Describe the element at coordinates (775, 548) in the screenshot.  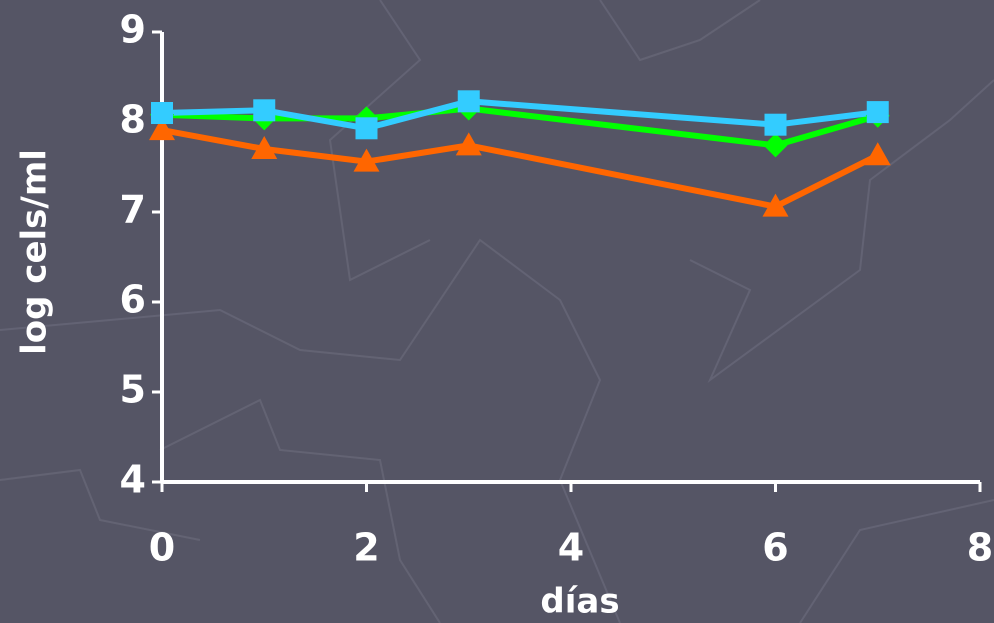
I see `x-tick-label: 6` at that location.